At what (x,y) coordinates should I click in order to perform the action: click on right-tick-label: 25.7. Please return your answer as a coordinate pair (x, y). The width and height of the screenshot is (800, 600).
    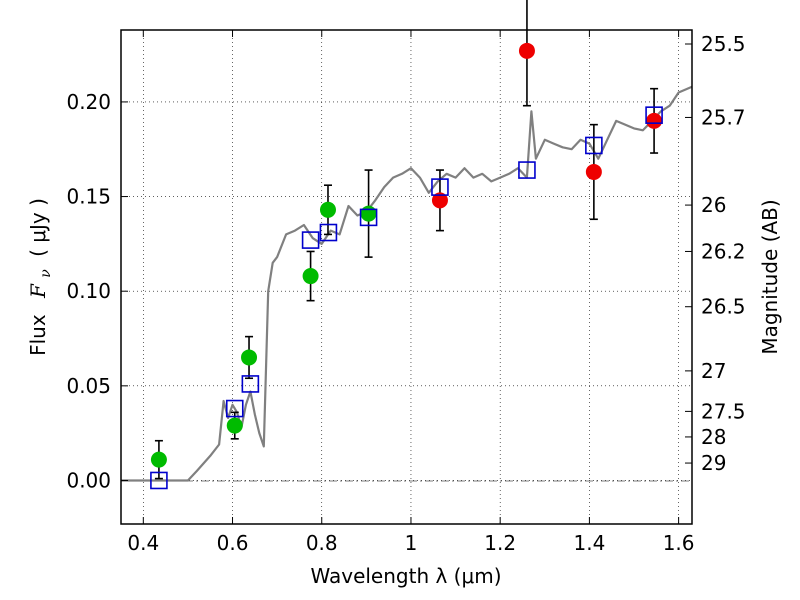
    Looking at the image, I should click on (723, 117).